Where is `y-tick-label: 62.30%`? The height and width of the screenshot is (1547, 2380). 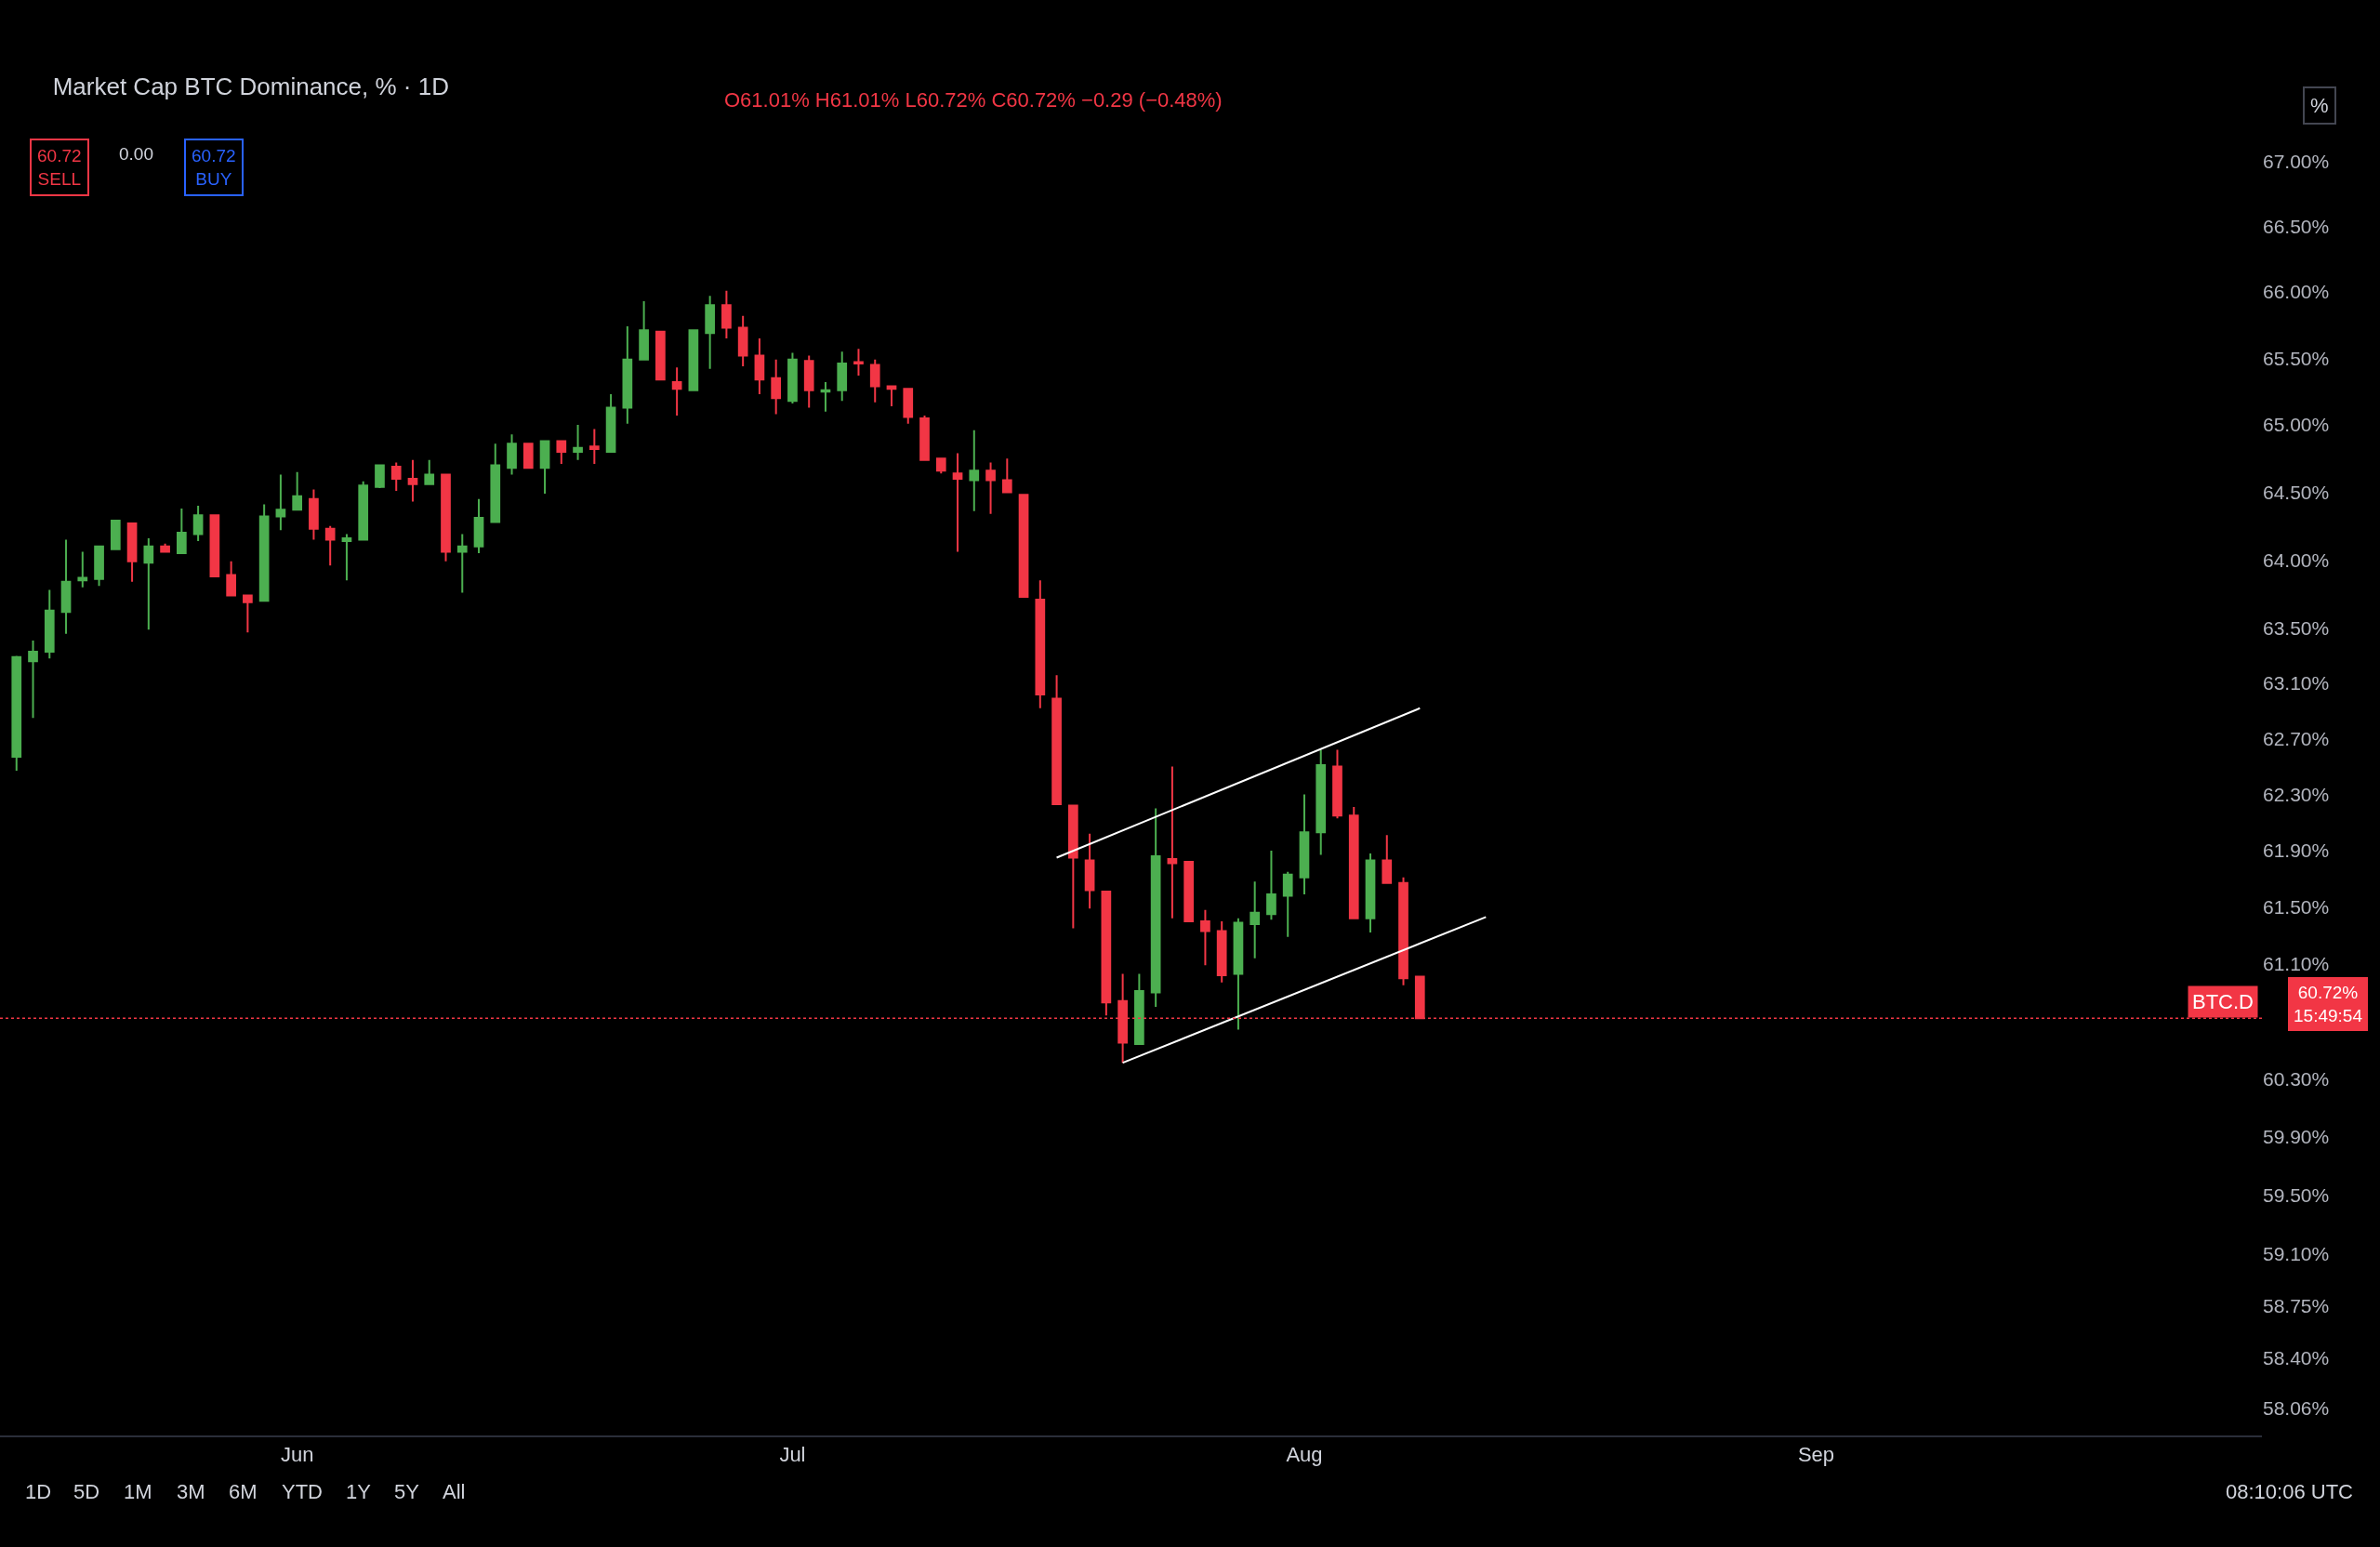
y-tick-label: 62.30% is located at coordinates (2296, 794).